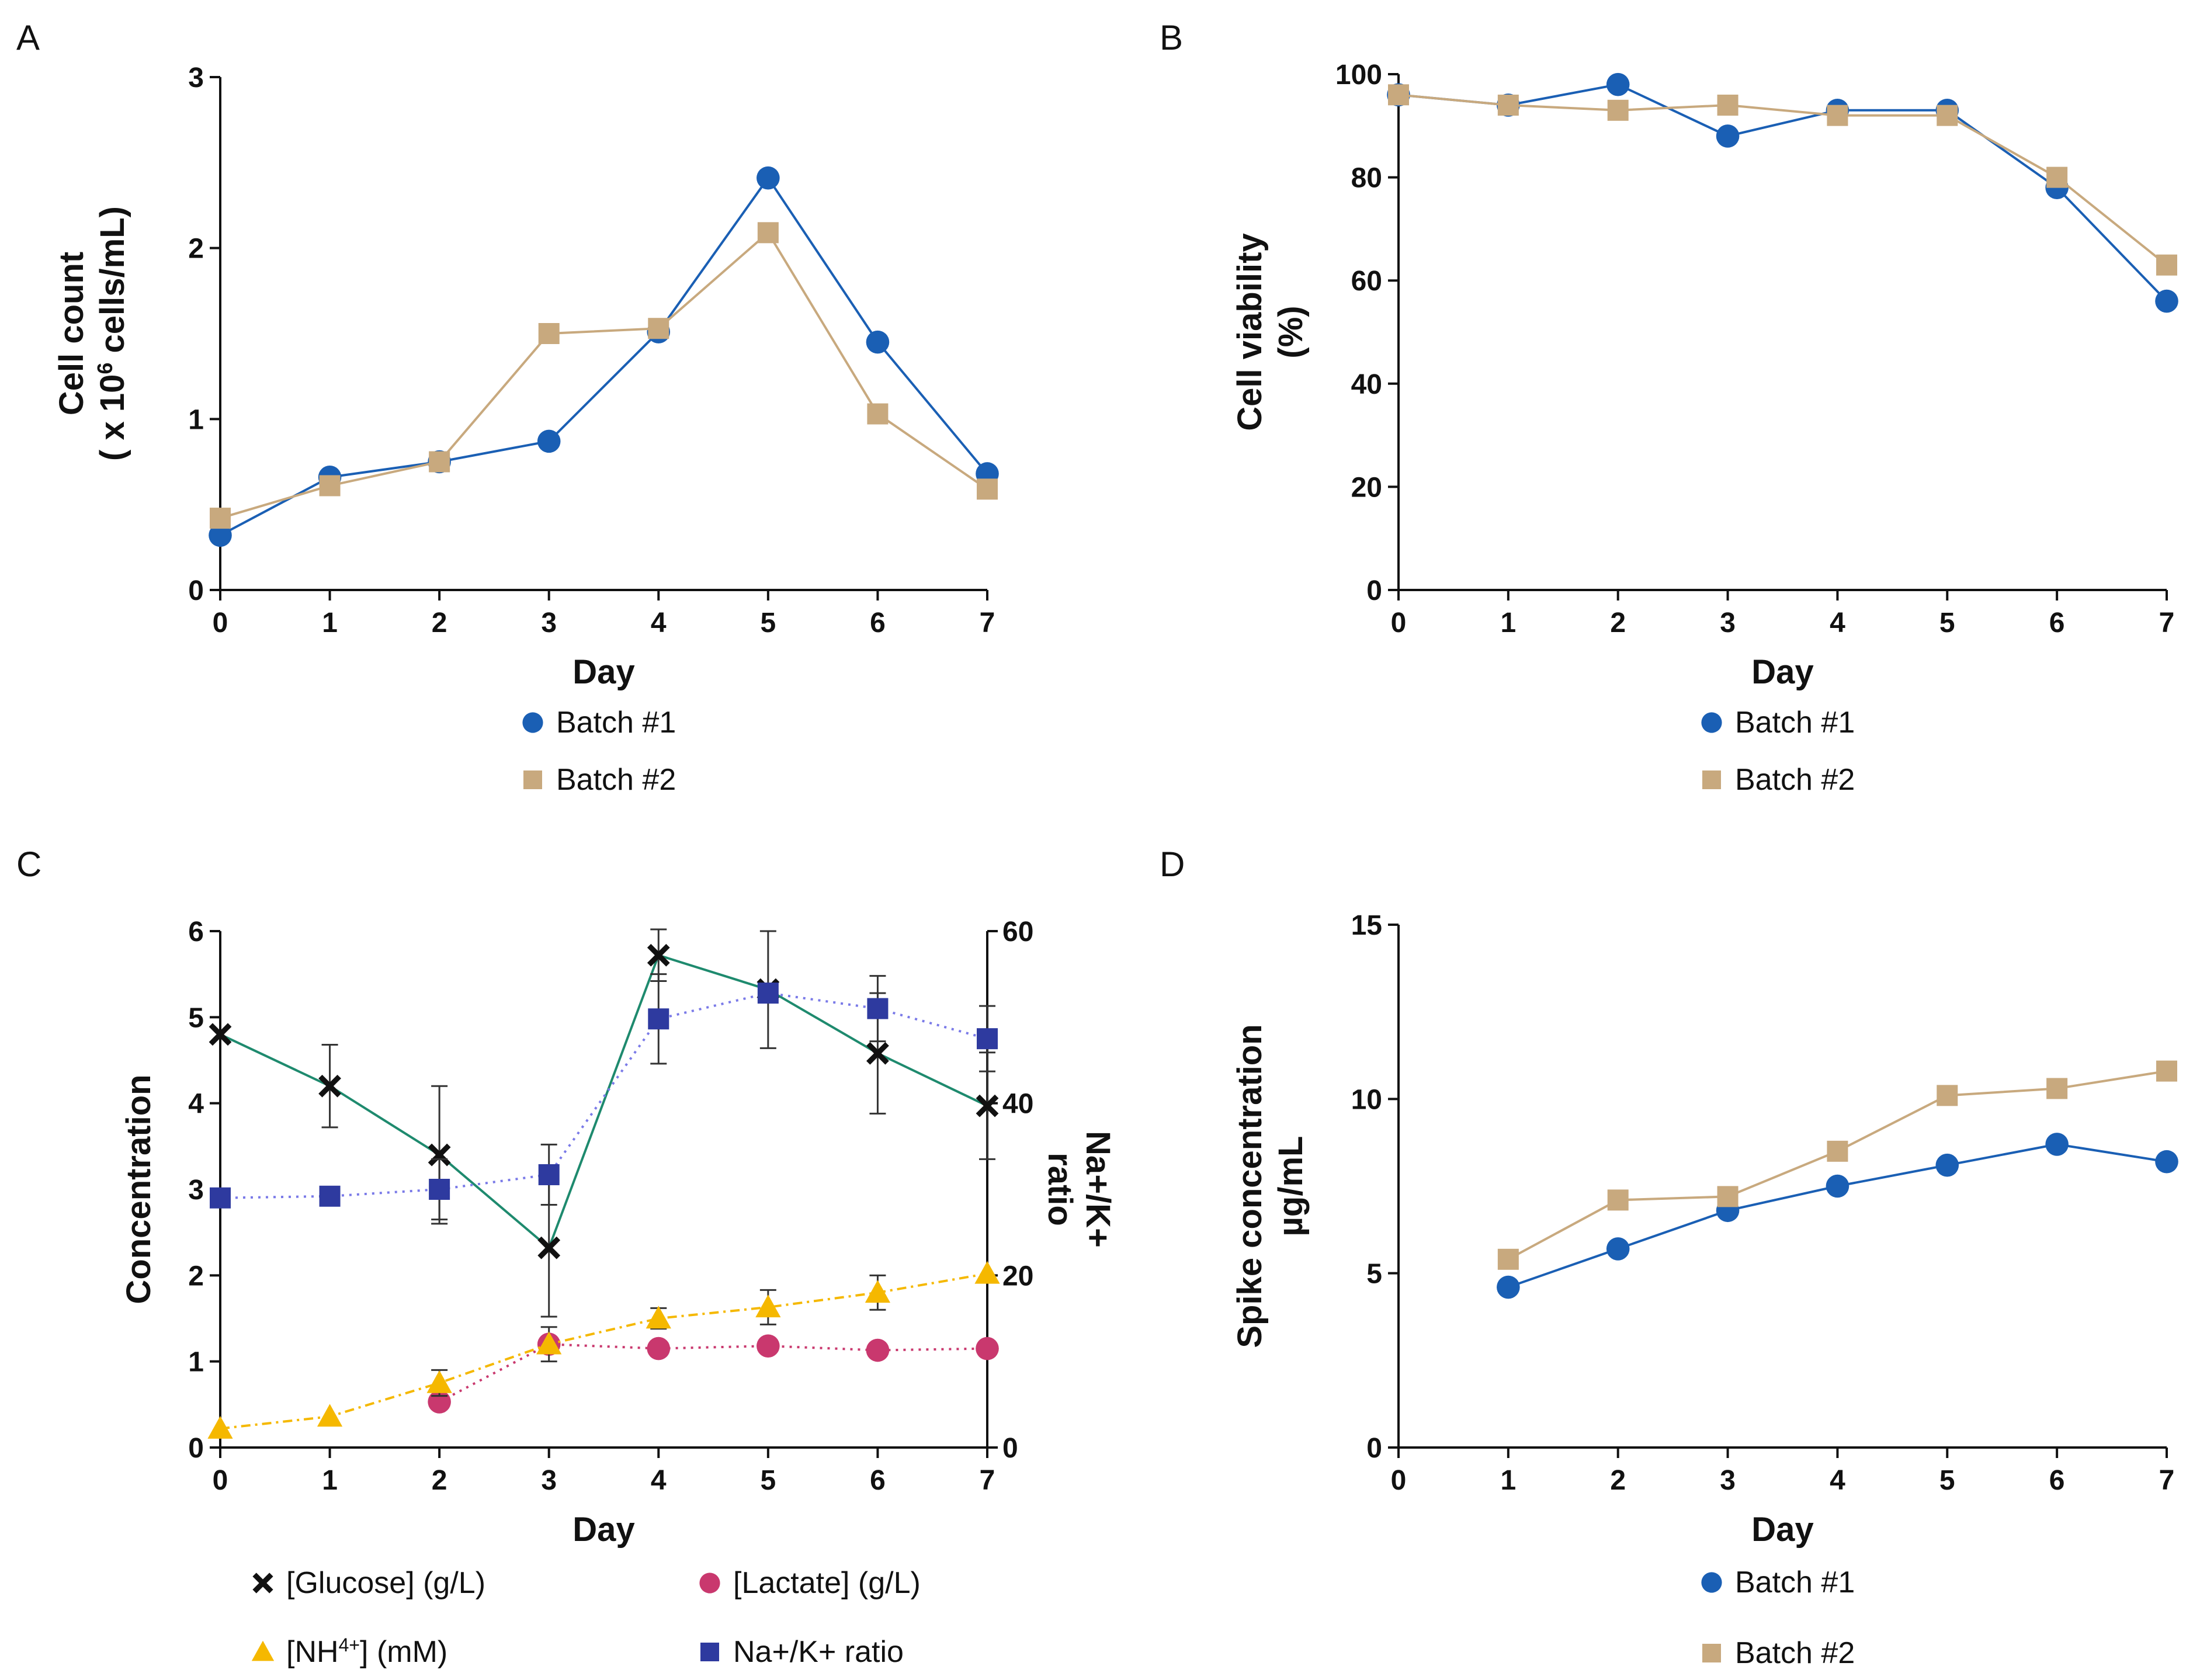 The height and width of the screenshot is (1680, 2200). I want to click on legend-label: Batch #1, so click(1795, 1582).